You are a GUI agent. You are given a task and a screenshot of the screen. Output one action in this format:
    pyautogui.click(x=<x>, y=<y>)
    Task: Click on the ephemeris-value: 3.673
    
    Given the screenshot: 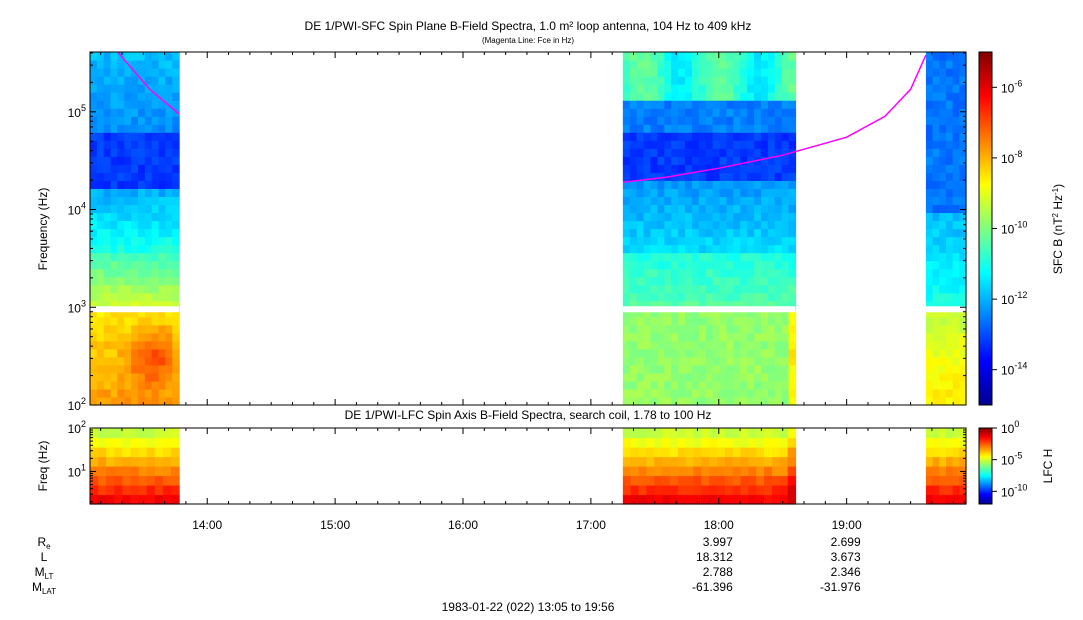 What is the action you would take?
    pyautogui.click(x=846, y=557)
    